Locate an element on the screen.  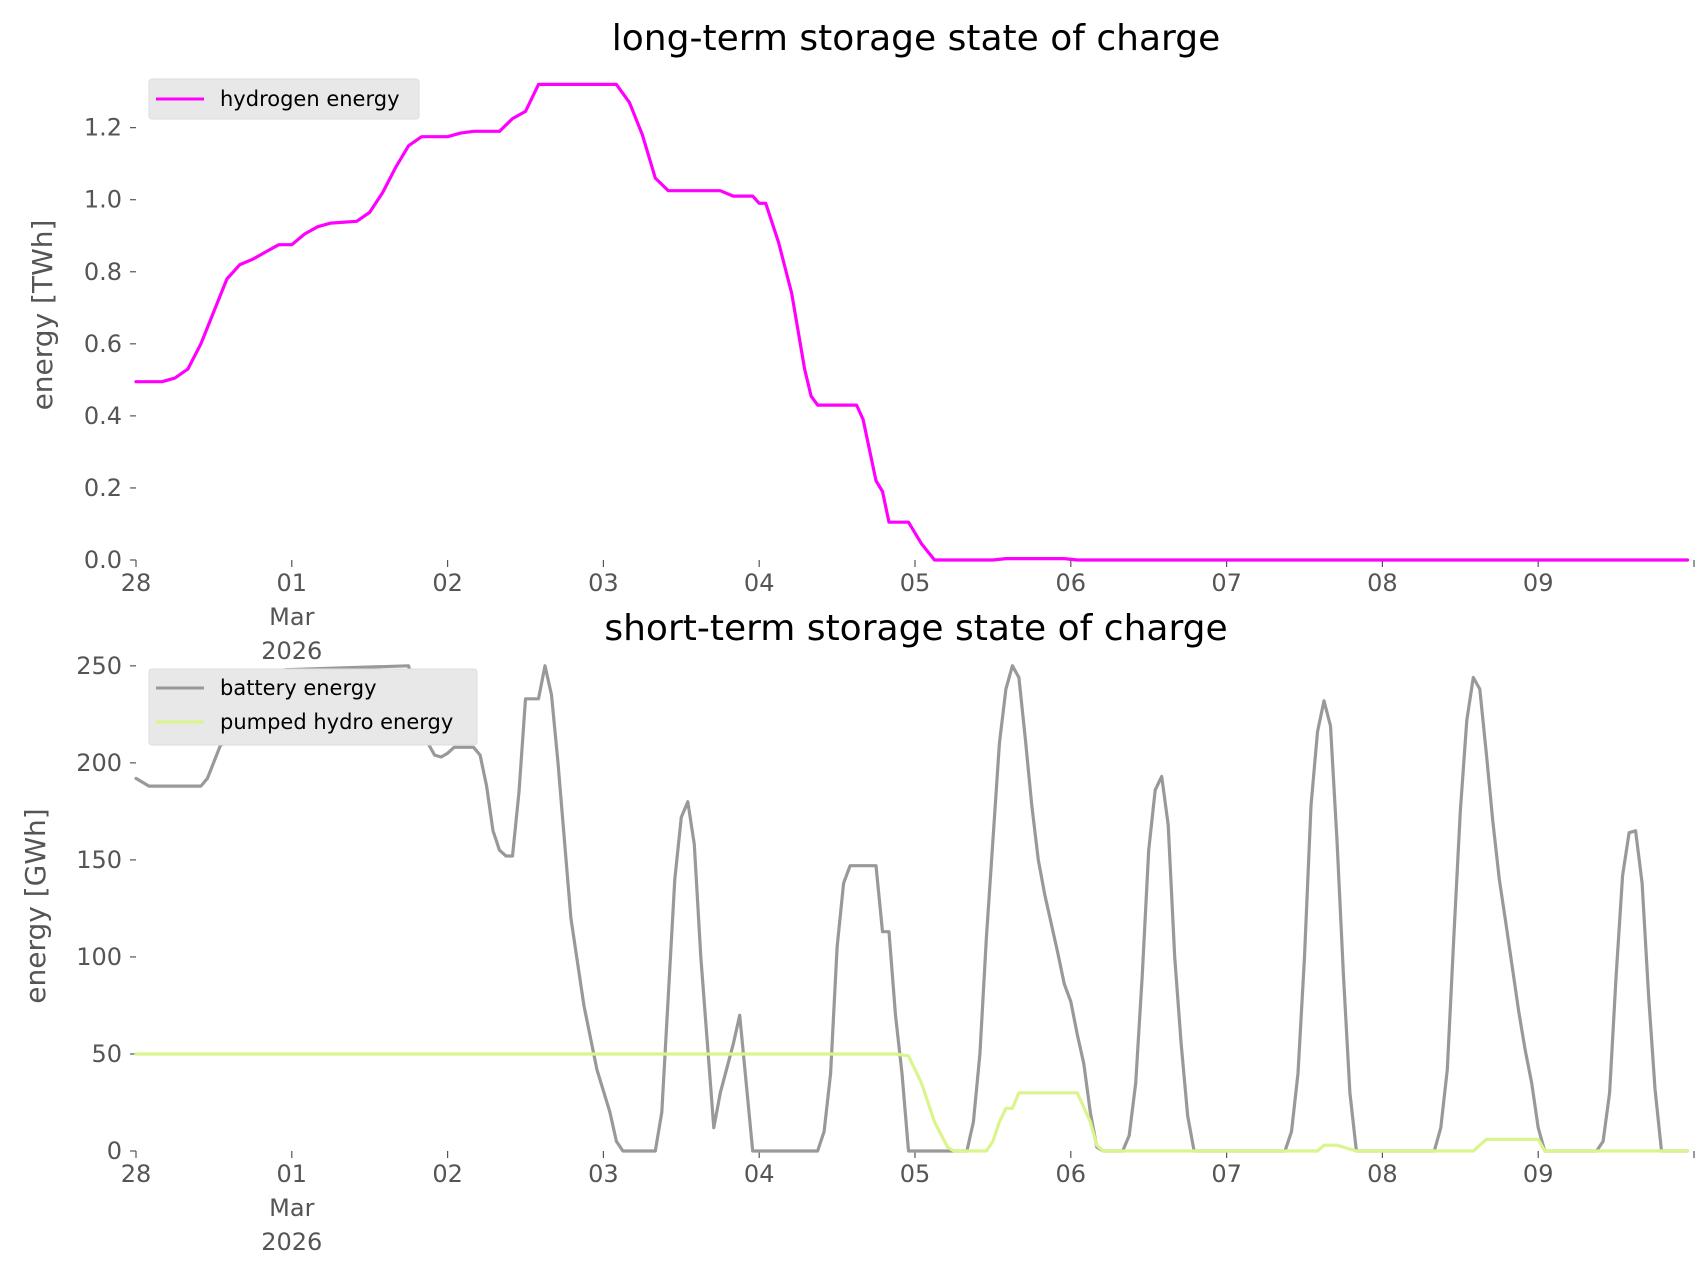
legend-label-hydrogen-energy: hydrogen energy is located at coordinates (310, 99).